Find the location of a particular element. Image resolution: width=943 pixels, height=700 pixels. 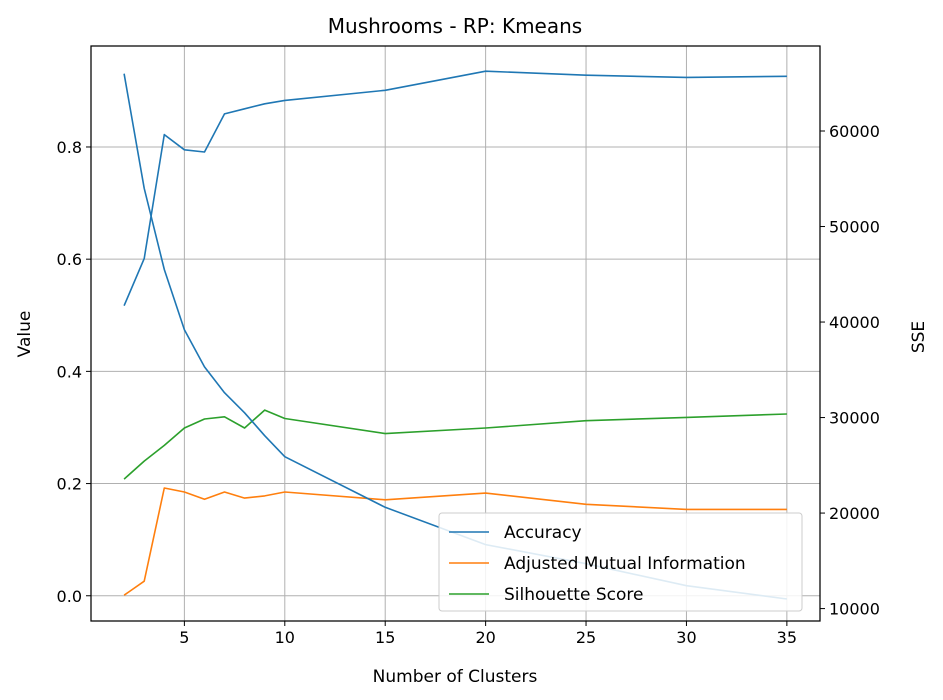

legend-box is located at coordinates (620, 562).